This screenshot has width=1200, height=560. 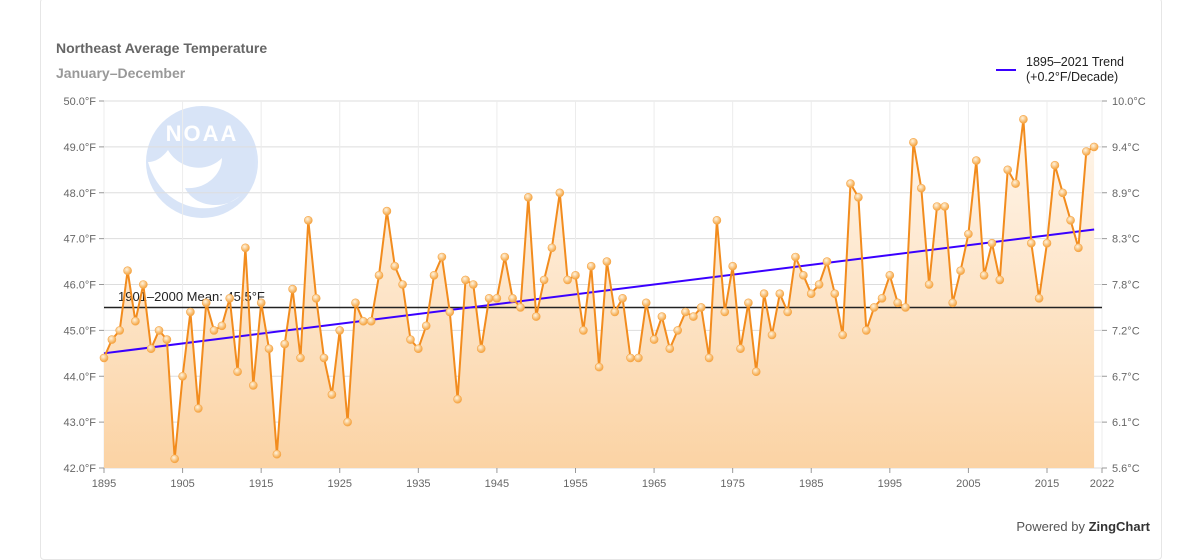 What do you see at coordinates (159, 330) in the screenshot?
I see `data-point-1902` at bounding box center [159, 330].